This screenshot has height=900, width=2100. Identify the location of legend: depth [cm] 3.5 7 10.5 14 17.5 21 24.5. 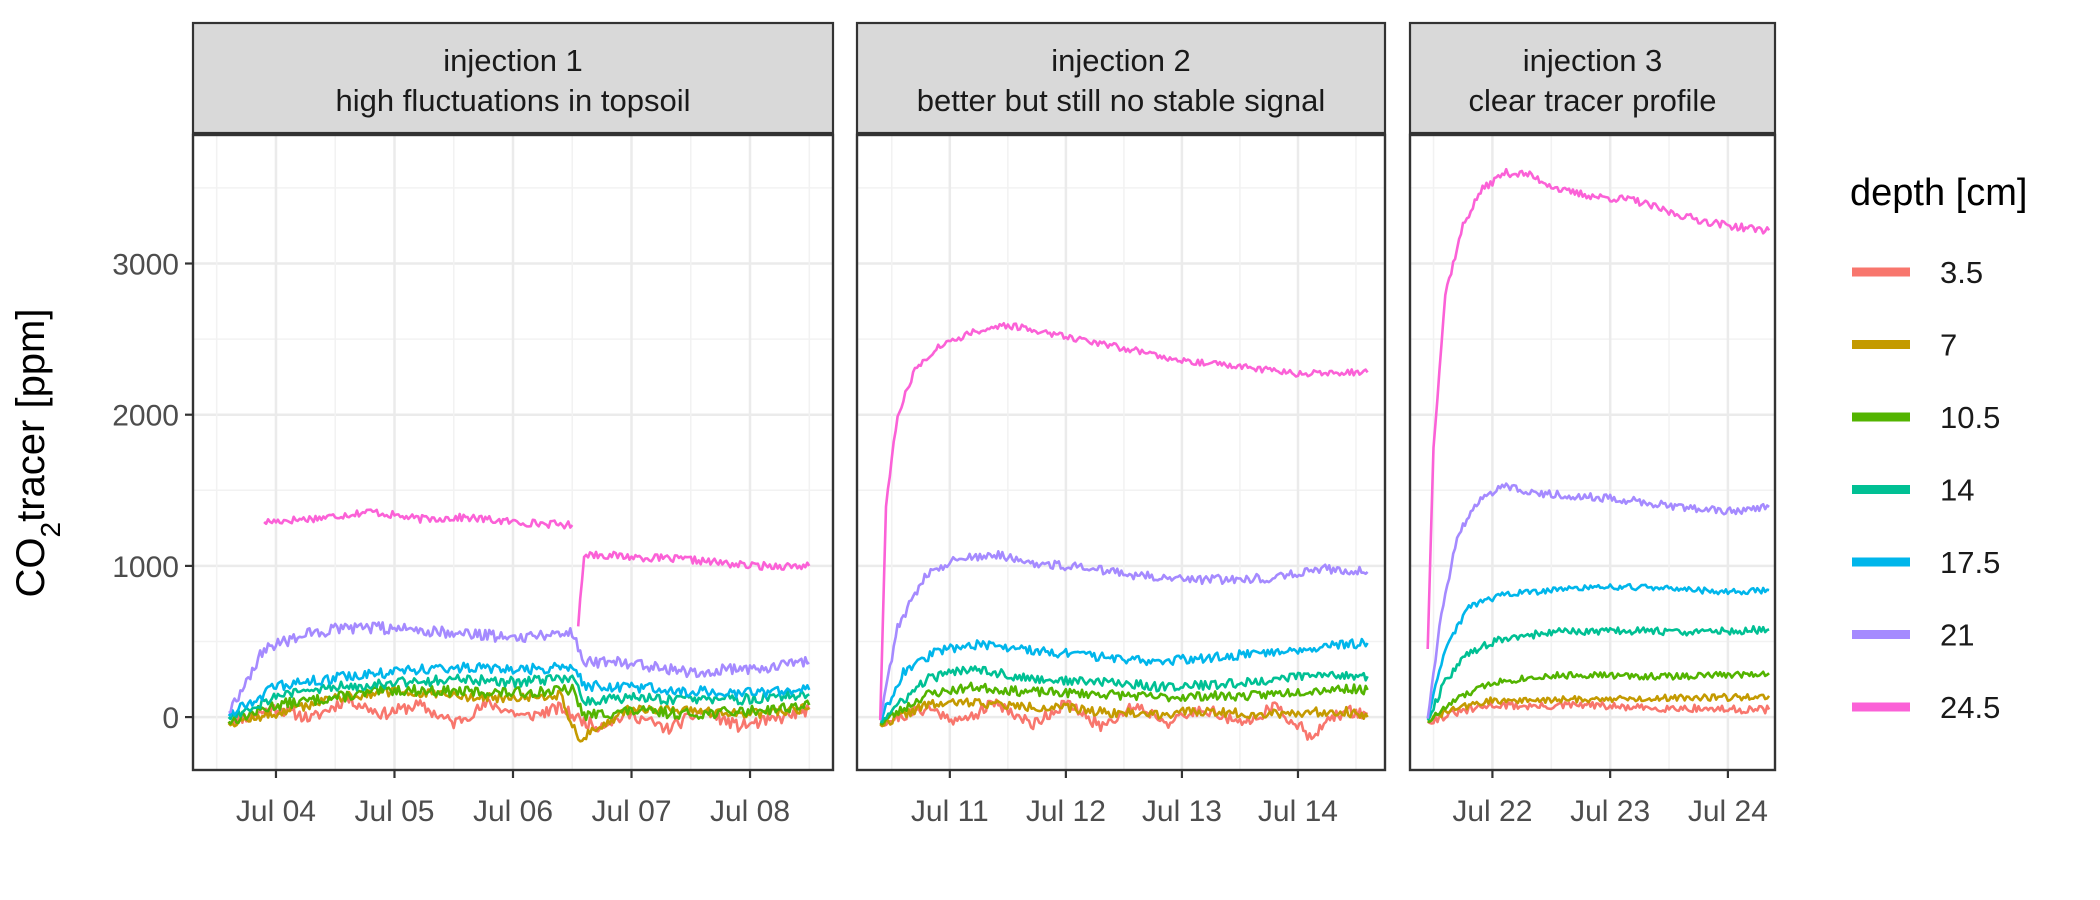
(1938, 448).